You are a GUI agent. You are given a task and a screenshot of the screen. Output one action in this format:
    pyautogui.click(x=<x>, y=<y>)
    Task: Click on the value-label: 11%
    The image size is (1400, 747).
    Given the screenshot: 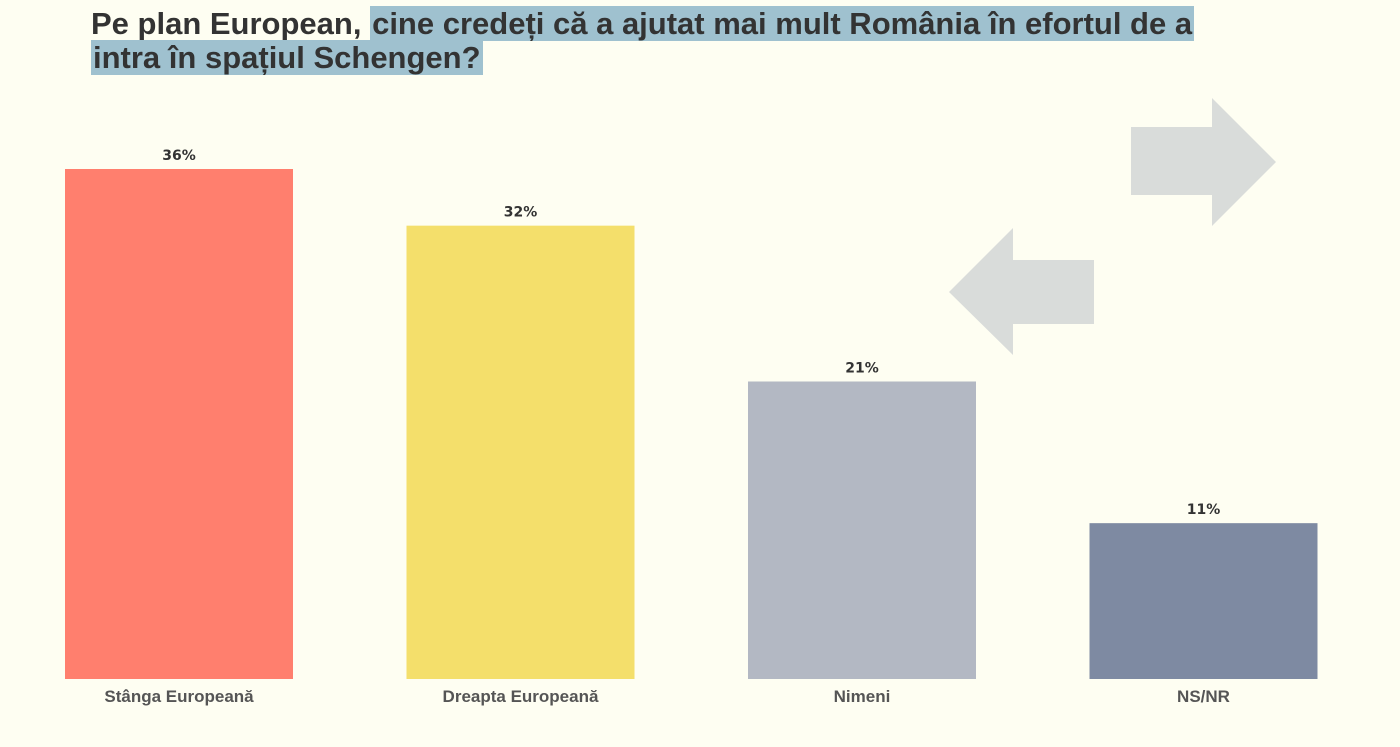 What is the action you would take?
    pyautogui.click(x=1204, y=510)
    